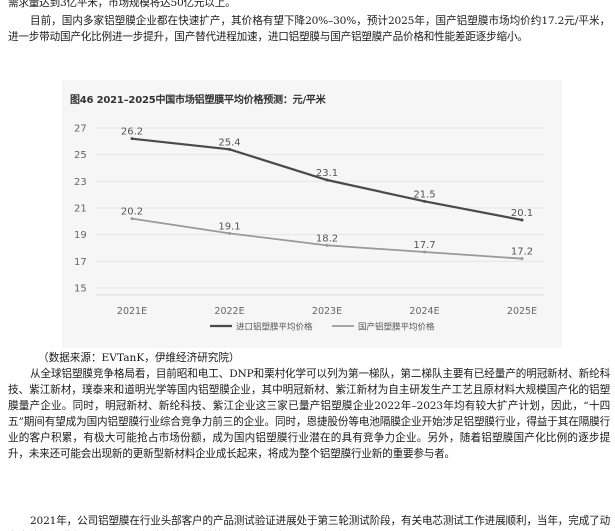 The image size is (615, 531). What do you see at coordinates (132, 212) in the screenshot?
I see `data-label: 20.2` at bounding box center [132, 212].